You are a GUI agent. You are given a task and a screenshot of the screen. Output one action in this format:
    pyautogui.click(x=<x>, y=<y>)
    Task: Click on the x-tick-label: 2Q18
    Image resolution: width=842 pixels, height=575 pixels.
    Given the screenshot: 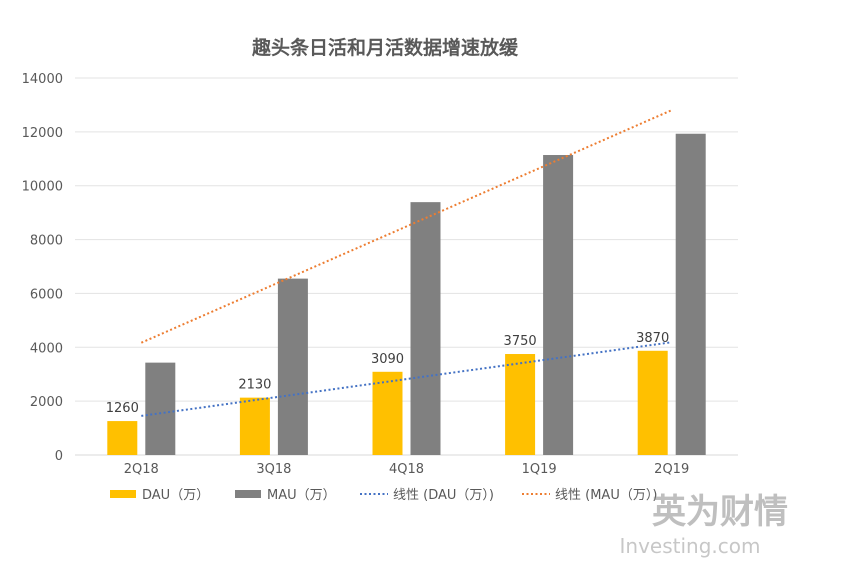 What is the action you would take?
    pyautogui.click(x=141, y=469)
    